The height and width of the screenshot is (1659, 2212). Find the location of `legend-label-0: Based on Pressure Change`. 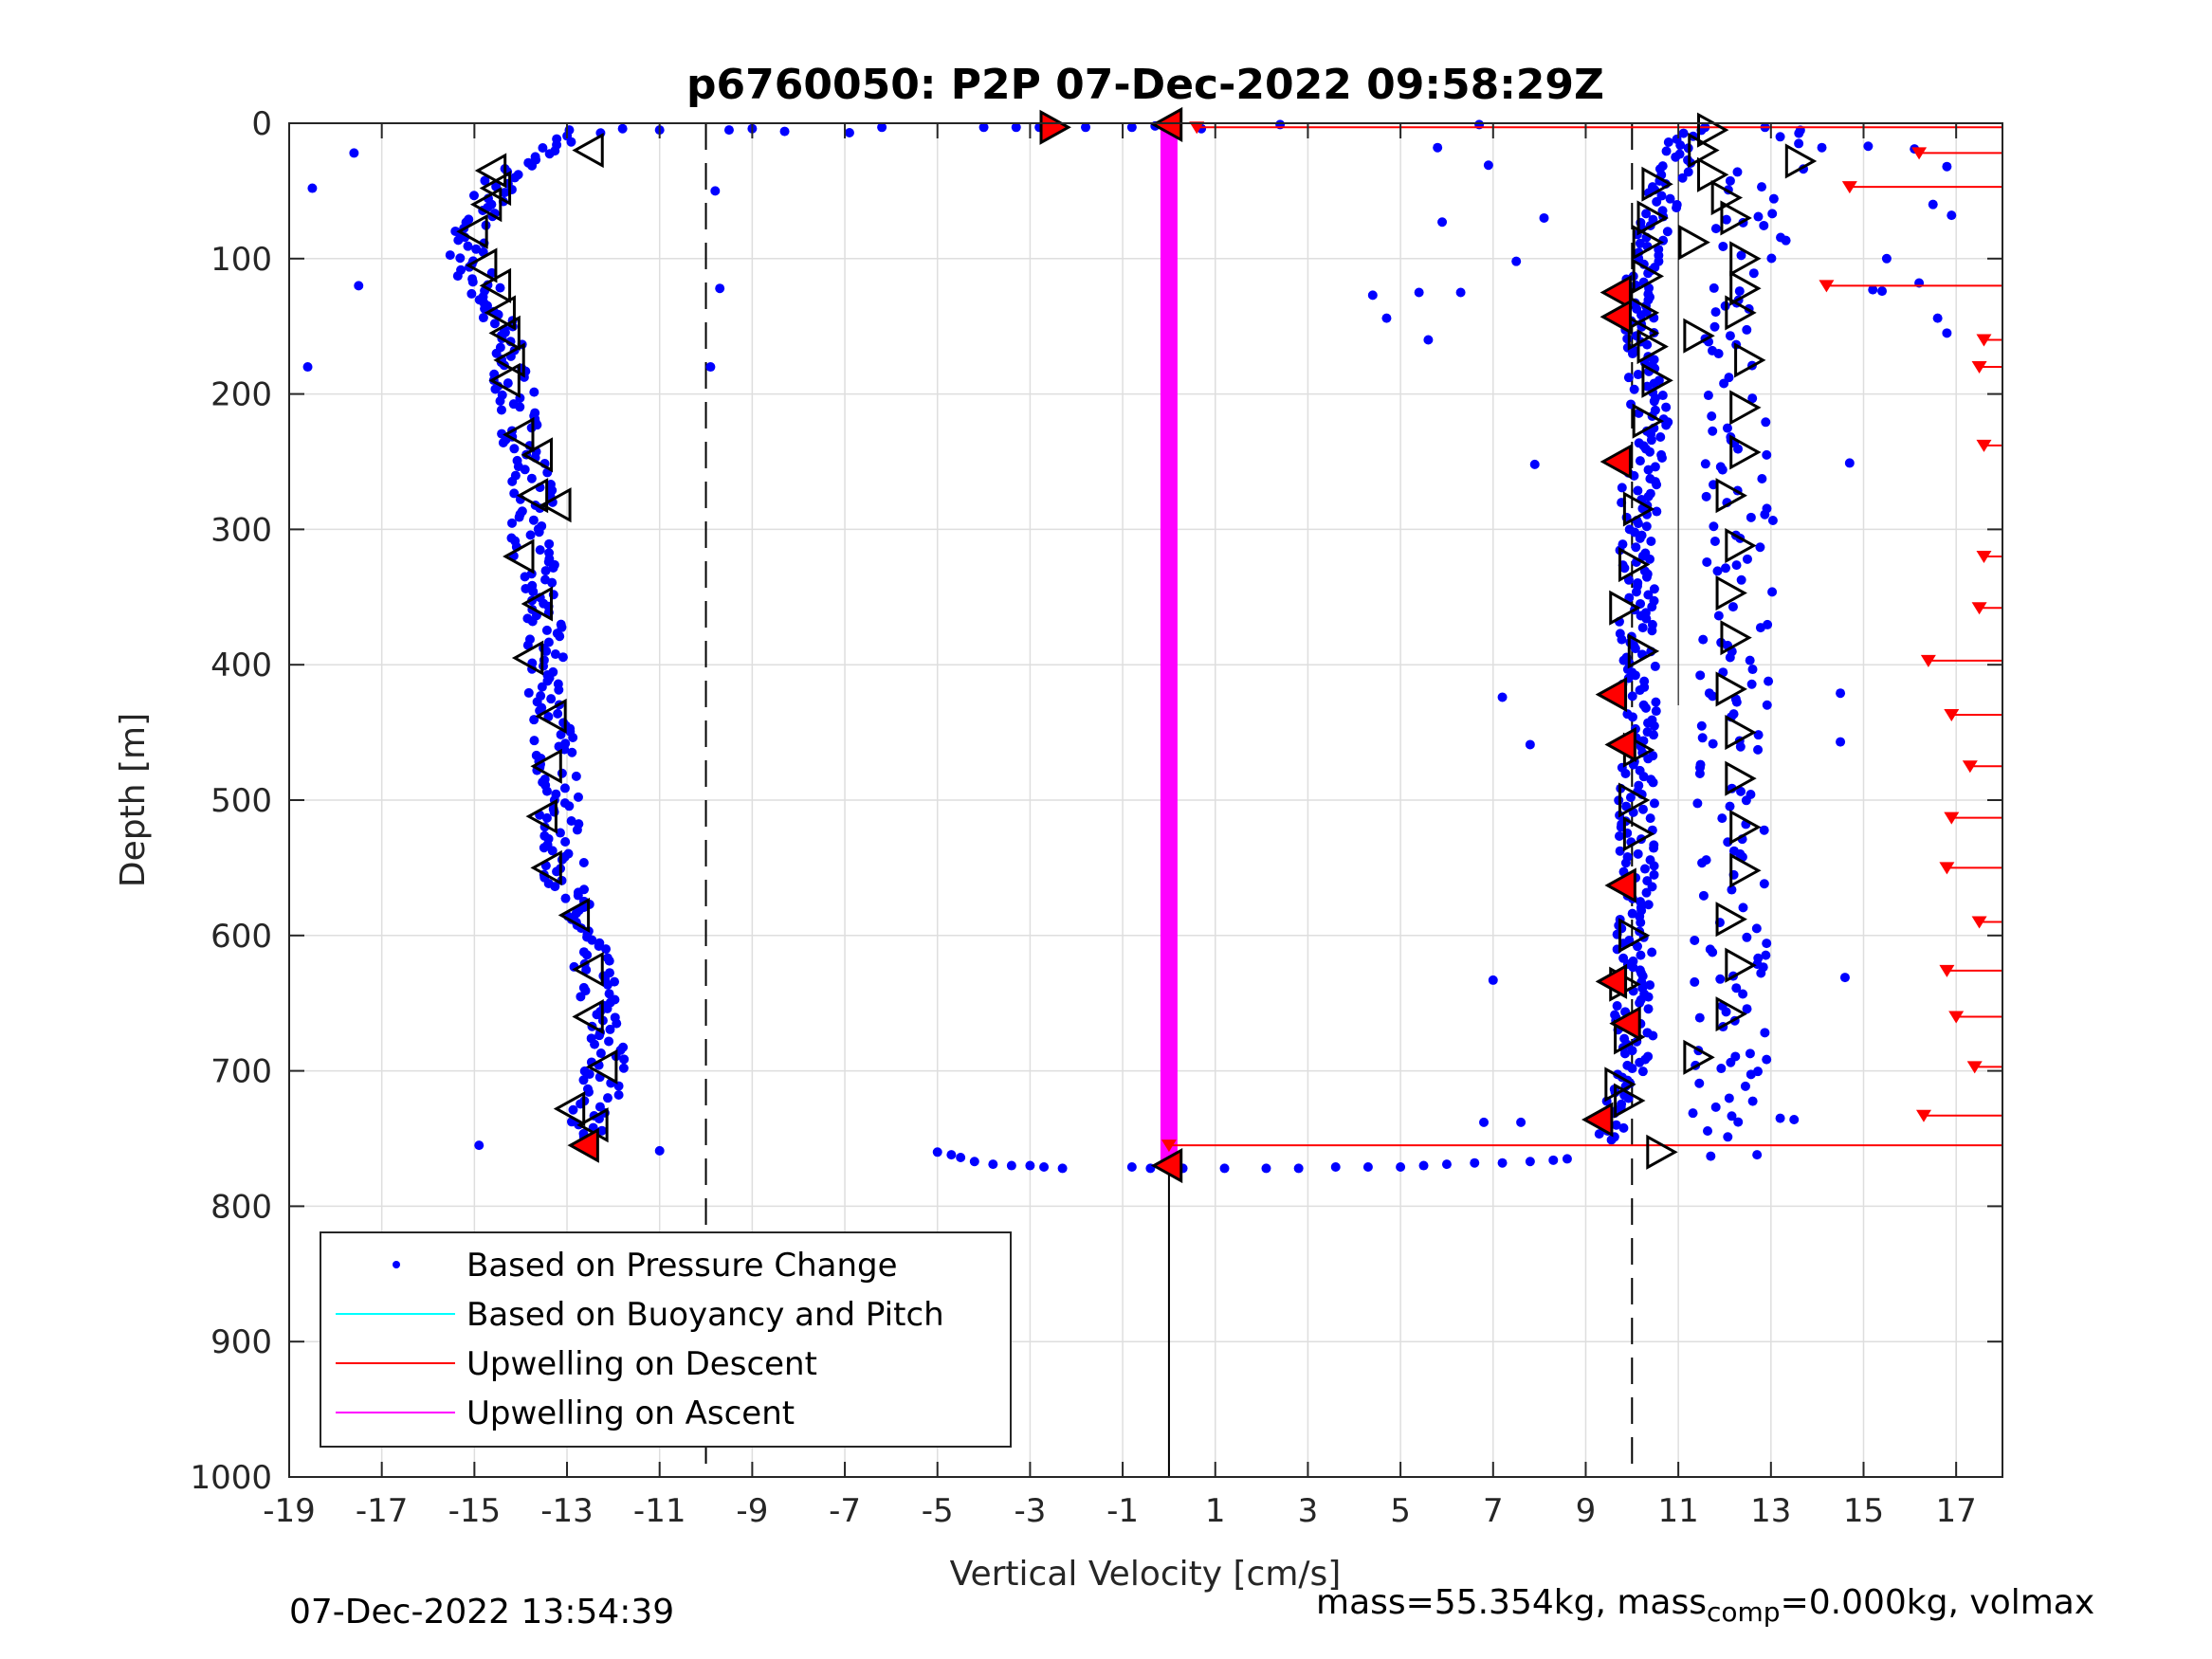

legend-label-0: Based on Pressure Change is located at coordinates (682, 1266).